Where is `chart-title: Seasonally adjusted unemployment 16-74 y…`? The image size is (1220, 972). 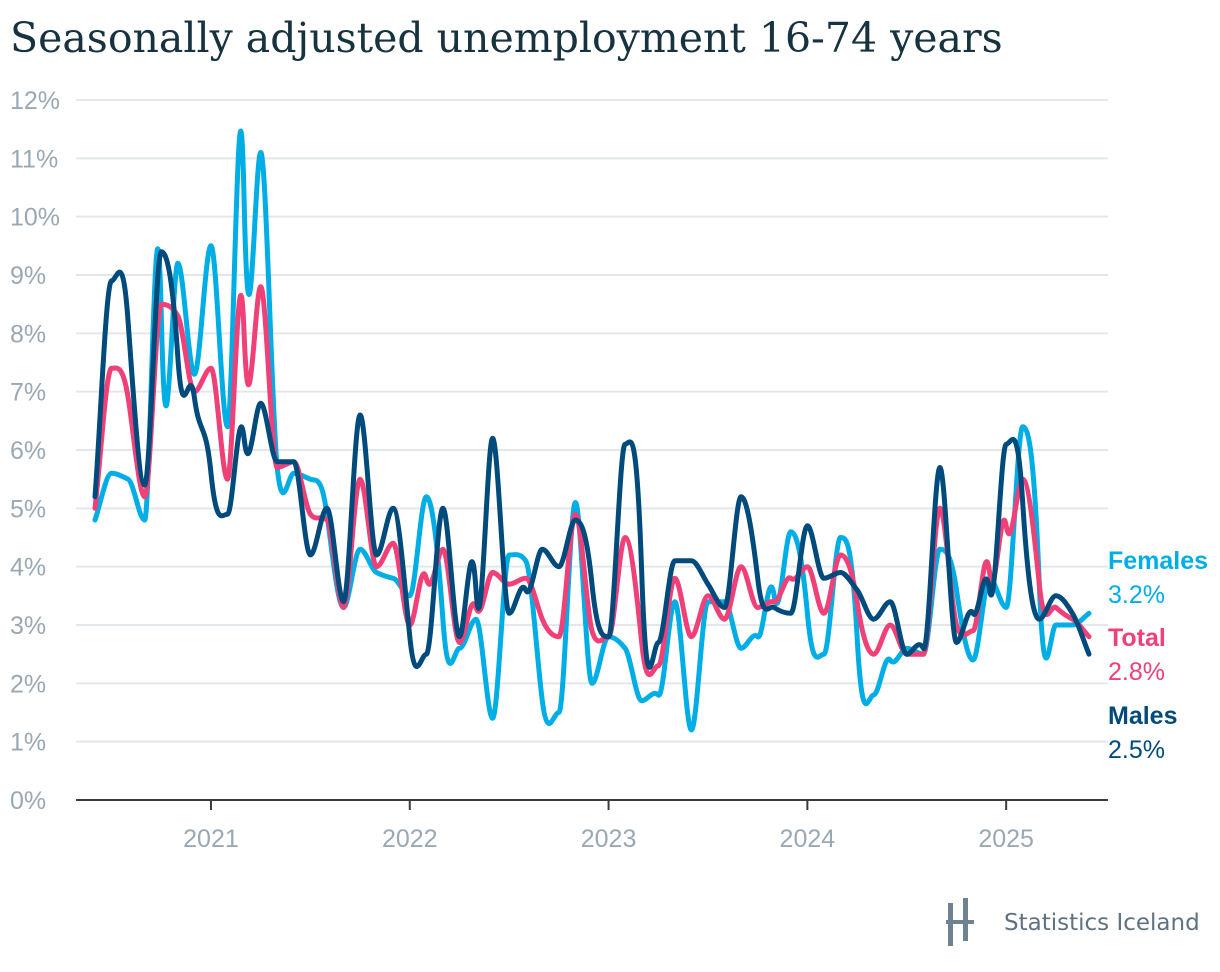 chart-title: Seasonally adjusted unemployment 16-74 y… is located at coordinates (506, 38).